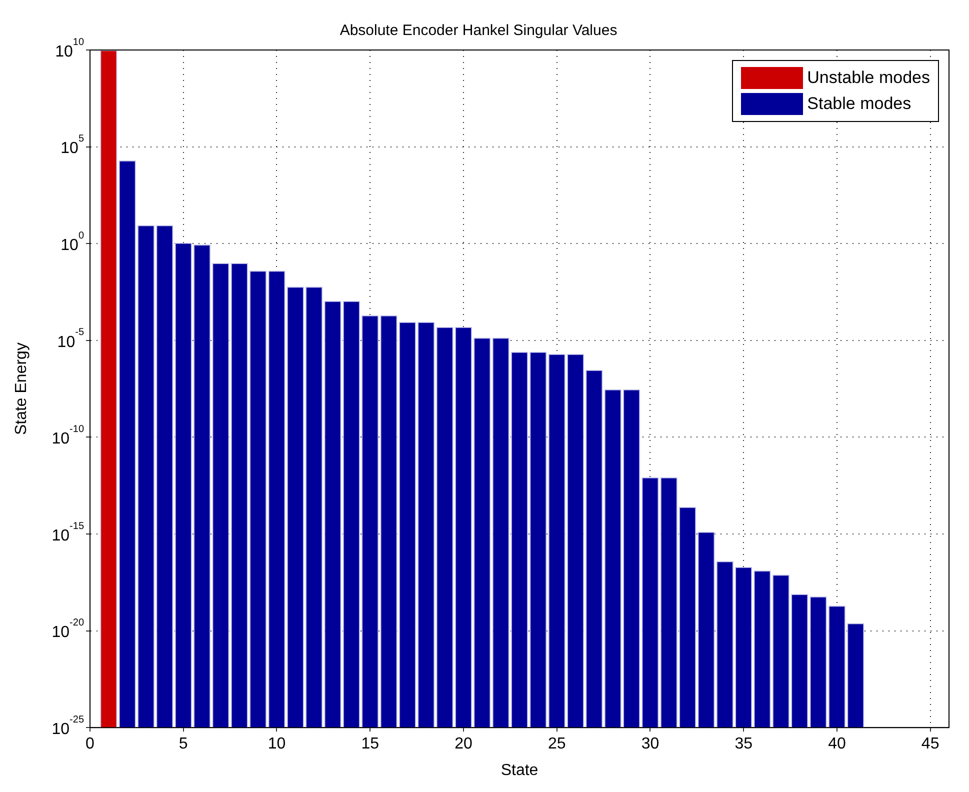 This screenshot has width=969, height=792. I want to click on x-axis-title: State, so click(519, 770).